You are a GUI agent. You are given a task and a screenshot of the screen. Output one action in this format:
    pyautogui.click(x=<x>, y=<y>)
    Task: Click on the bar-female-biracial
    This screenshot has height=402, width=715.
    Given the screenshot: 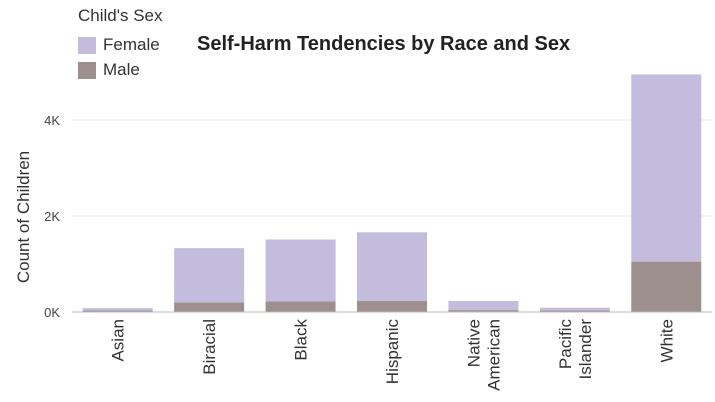 What is the action you would take?
    pyautogui.click(x=209, y=275)
    